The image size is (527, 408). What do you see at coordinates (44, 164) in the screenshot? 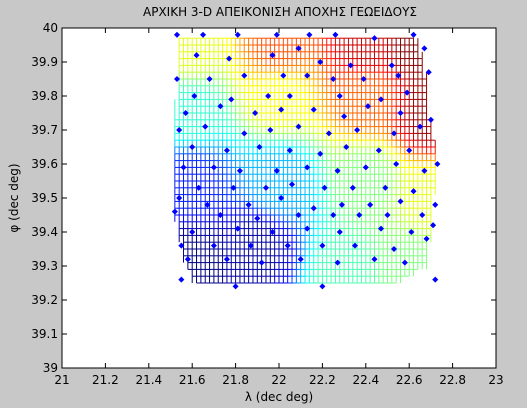
I see `y-tick-label: 39.6` at bounding box center [44, 164].